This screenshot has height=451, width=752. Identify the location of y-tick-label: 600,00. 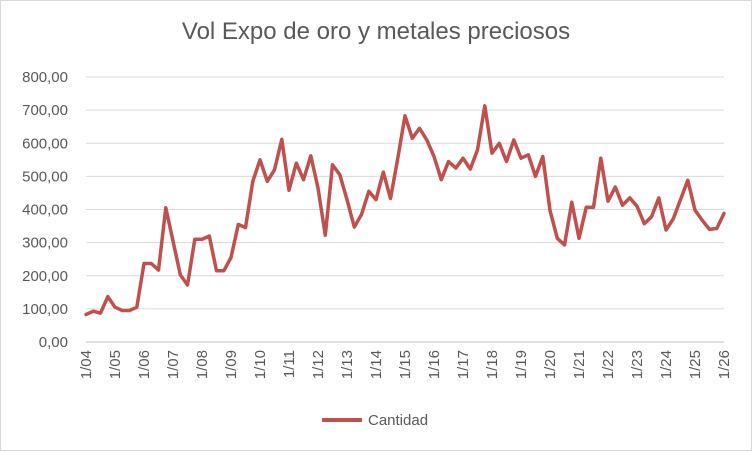
(45, 143).